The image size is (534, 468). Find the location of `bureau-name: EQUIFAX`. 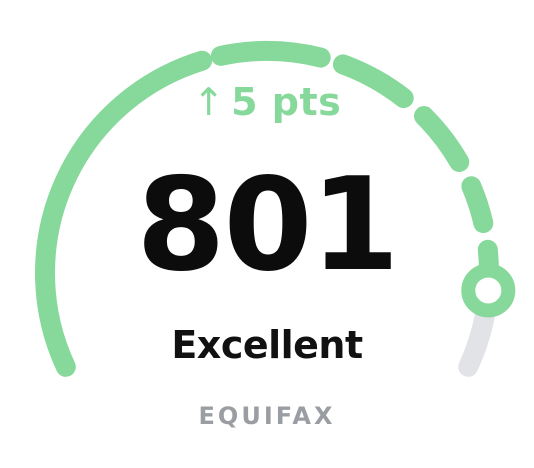

bureau-name: EQUIFAX is located at coordinates (267, 416).